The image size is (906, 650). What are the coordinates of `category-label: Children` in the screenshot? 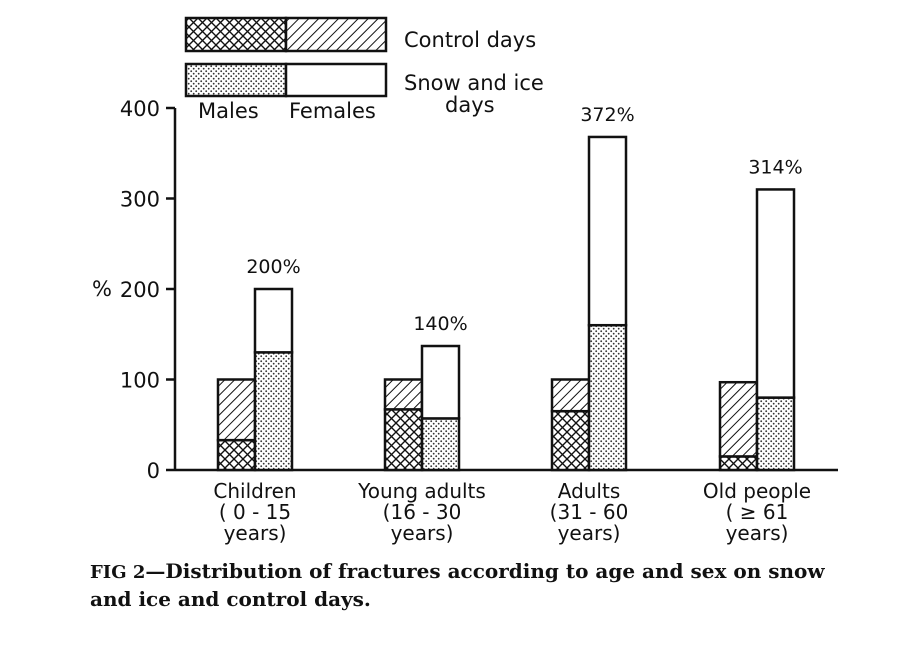 It's located at (254, 491).